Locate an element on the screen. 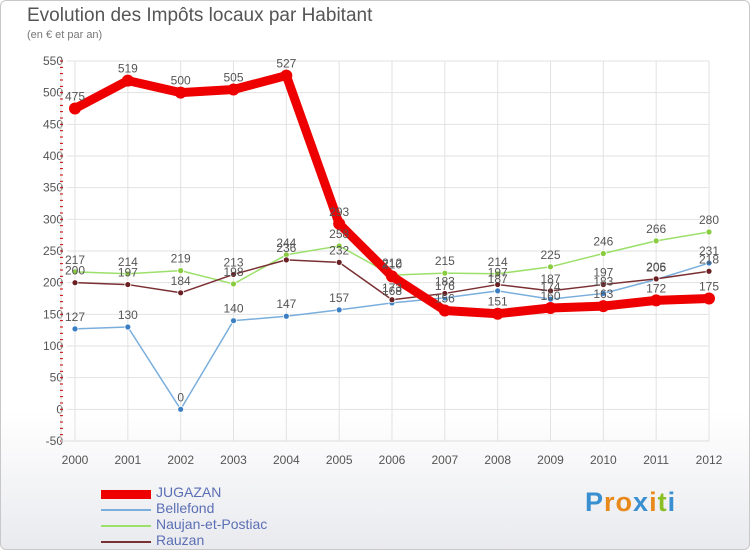  data-label: 293 is located at coordinates (339, 212).